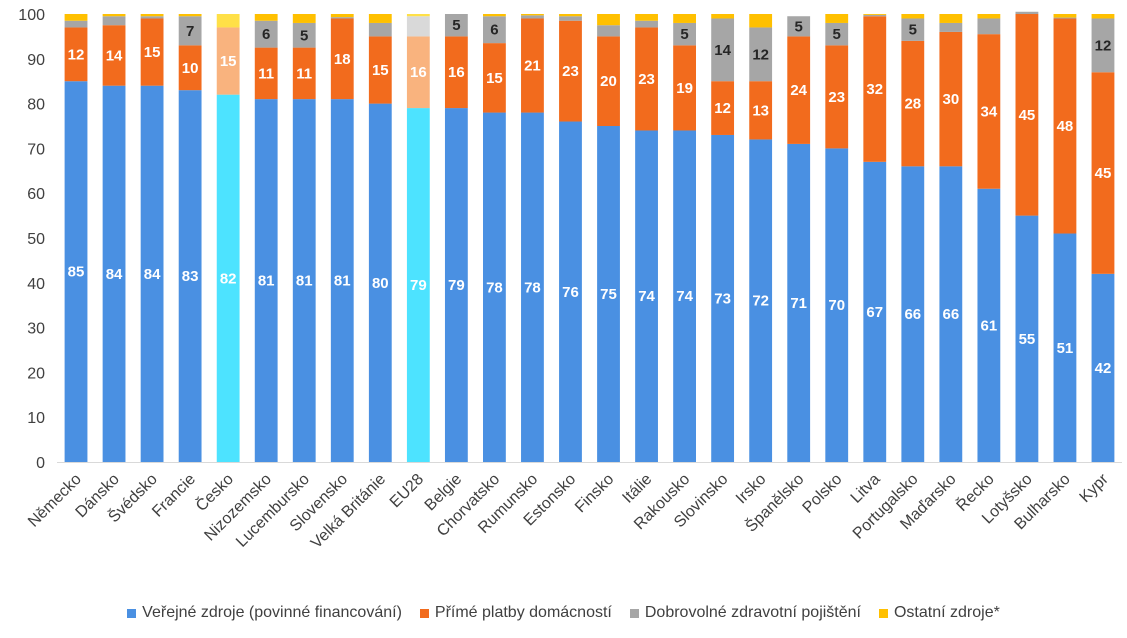  I want to click on y-tick-label: 40, so click(36, 284).